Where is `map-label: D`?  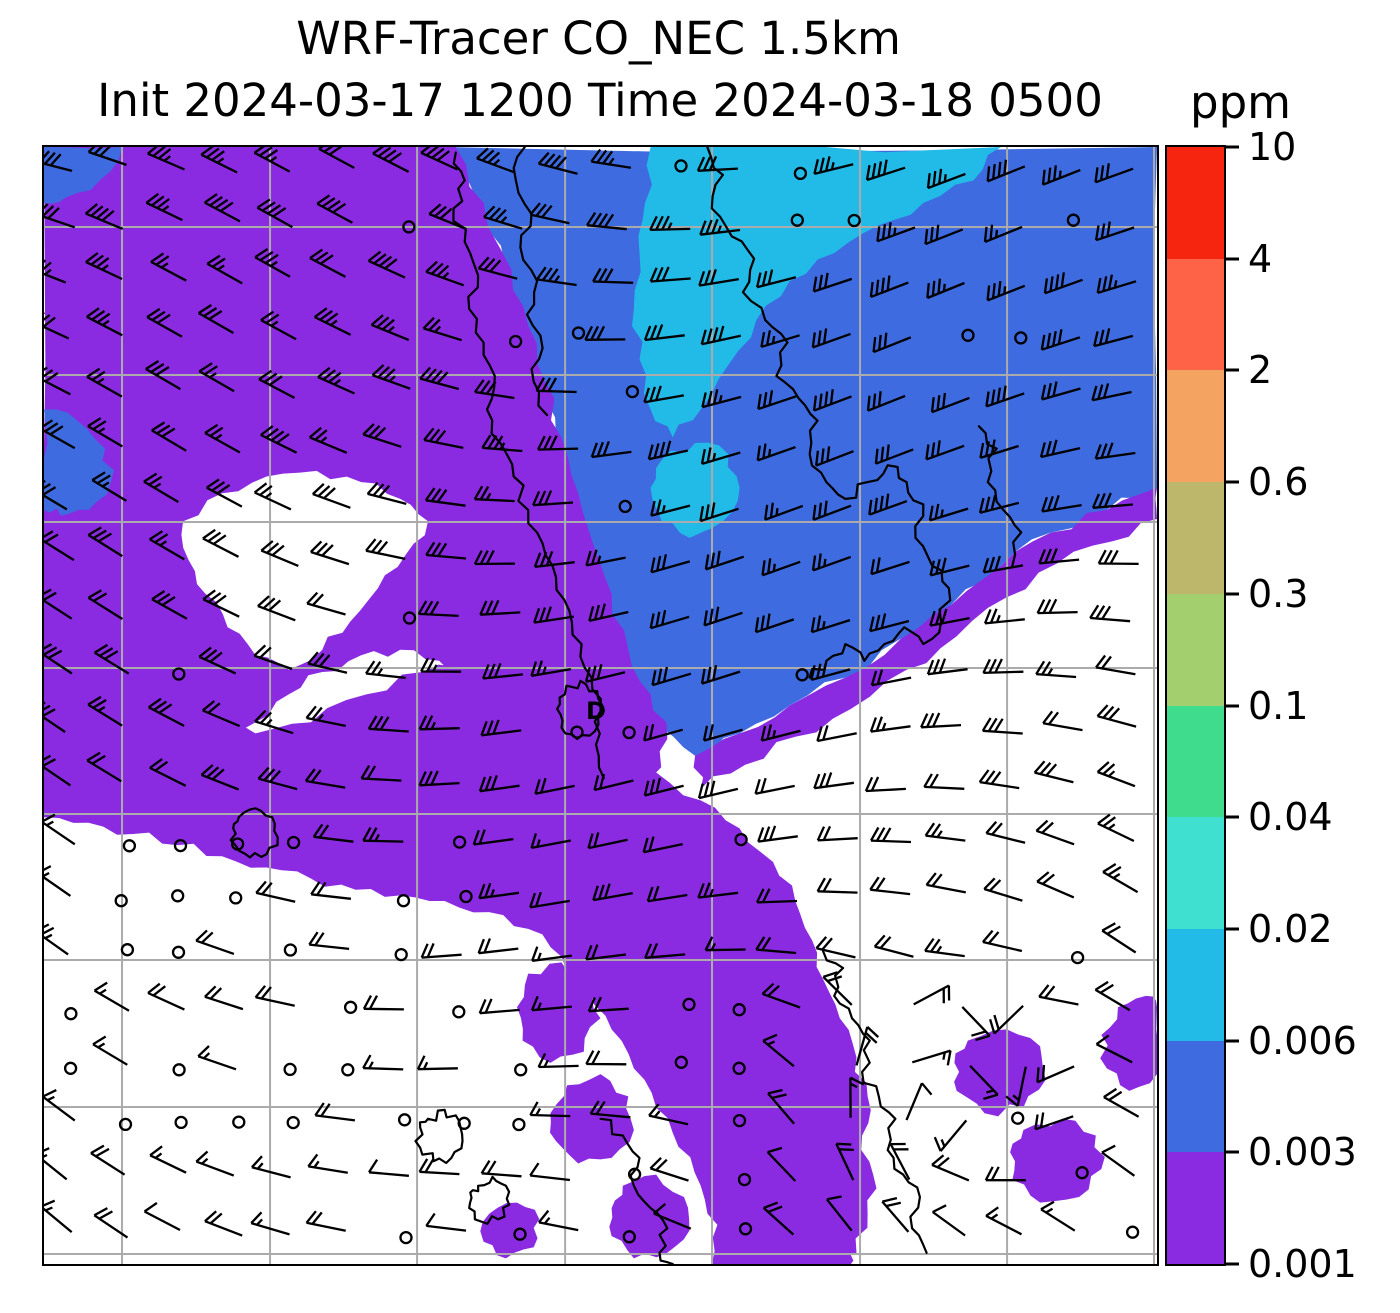 map-label: D is located at coordinates (596, 711).